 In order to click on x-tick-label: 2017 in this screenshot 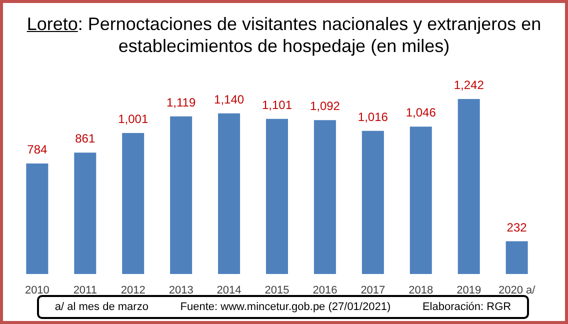, I will do `click(373, 290)`.